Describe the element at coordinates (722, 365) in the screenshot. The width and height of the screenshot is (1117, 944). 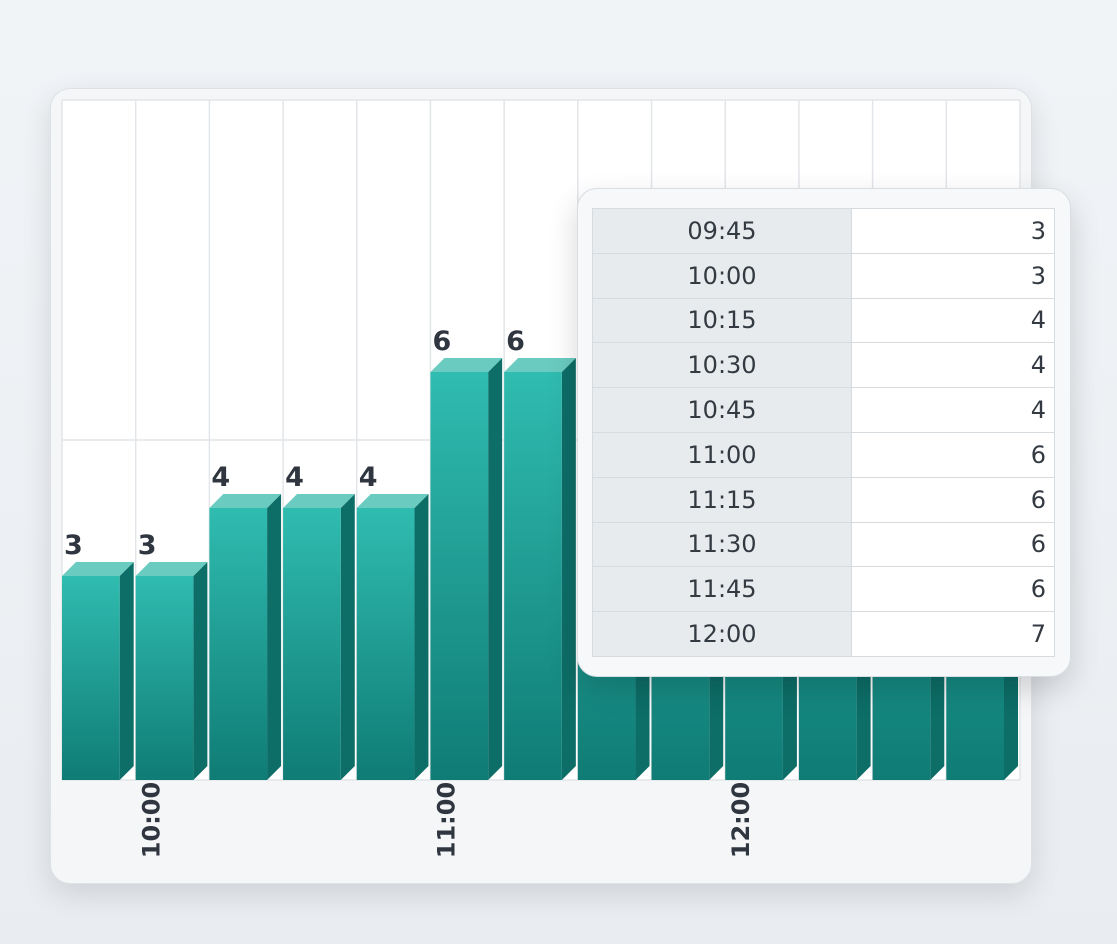
I see `time-cell: 10:30` at that location.